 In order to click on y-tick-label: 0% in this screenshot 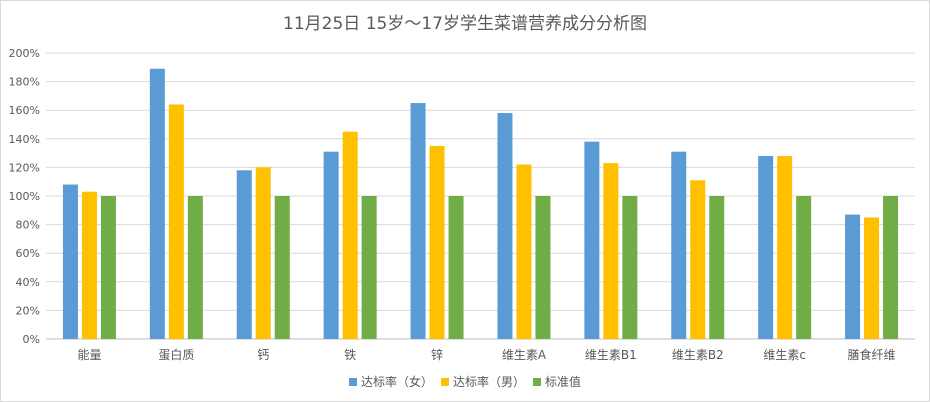, I will do `click(31, 339)`.